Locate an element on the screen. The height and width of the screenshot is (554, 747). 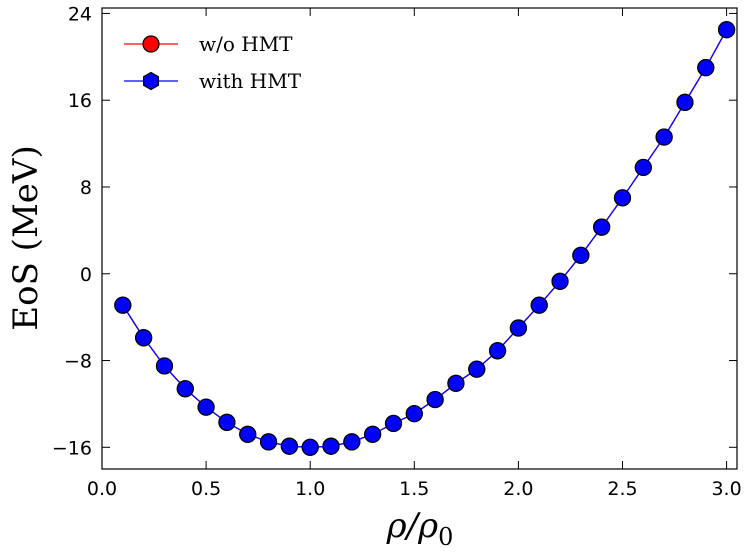
x-tick-label: 0.0 is located at coordinates (102, 489).